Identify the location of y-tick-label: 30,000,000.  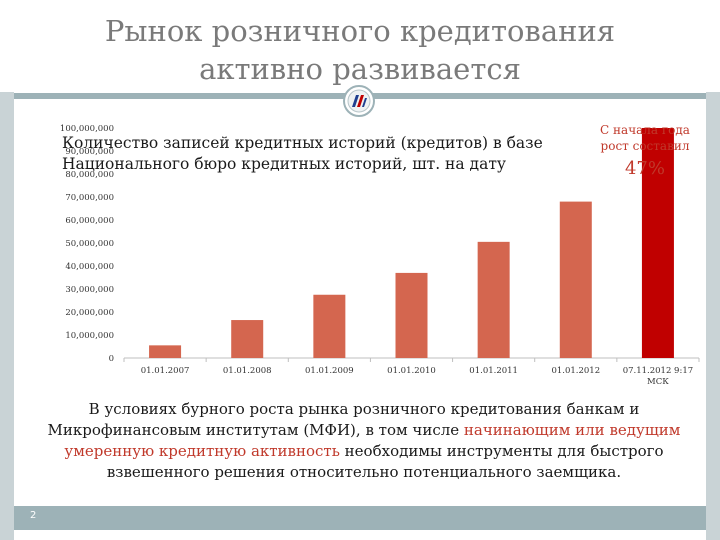
(89, 290).